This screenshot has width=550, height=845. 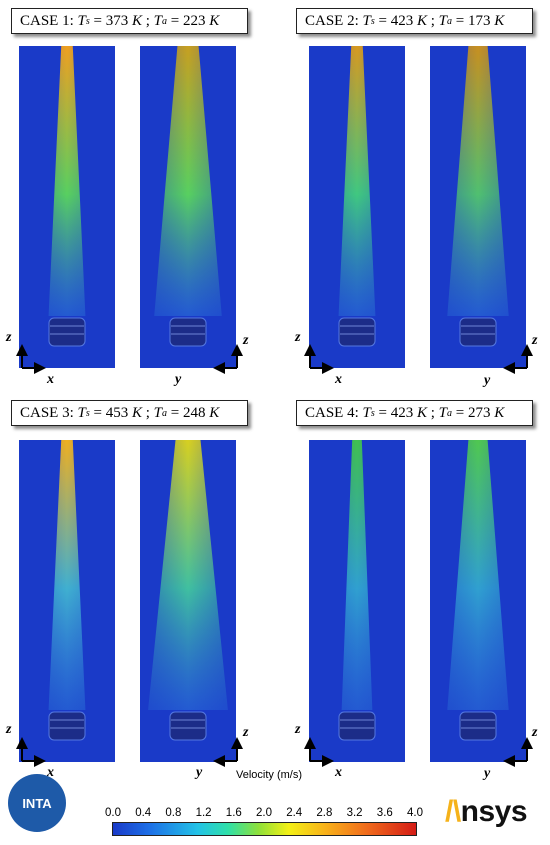 What do you see at coordinates (50, 772) in the screenshot?
I see `case-3-x-axis-letter: x` at bounding box center [50, 772].